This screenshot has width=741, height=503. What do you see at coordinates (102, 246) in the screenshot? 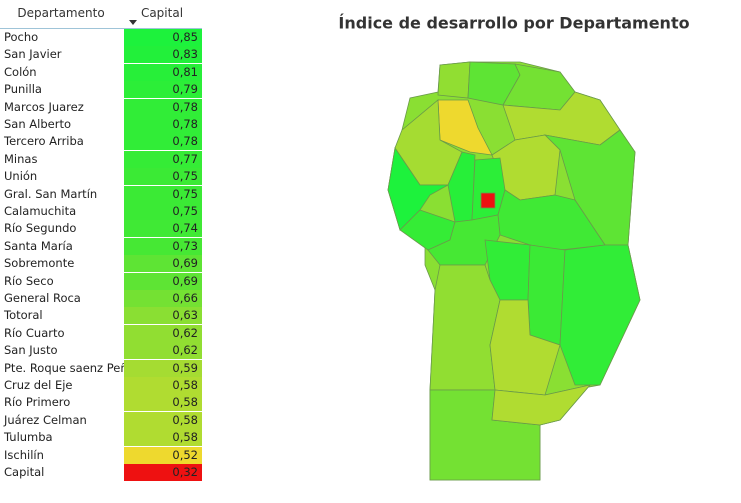
I see `table-row: Santa María 0,73` at bounding box center [102, 246].